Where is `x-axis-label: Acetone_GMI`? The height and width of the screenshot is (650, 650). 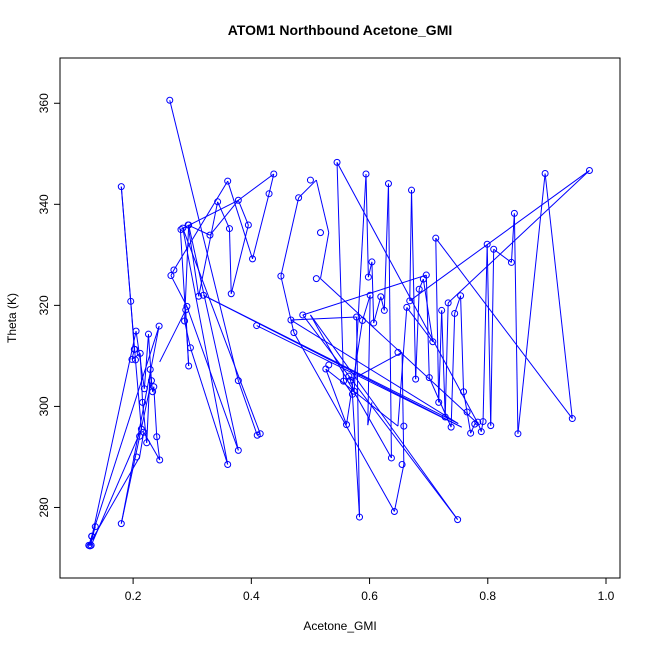
x-axis-label: Acetone_GMI is located at coordinates (339, 626).